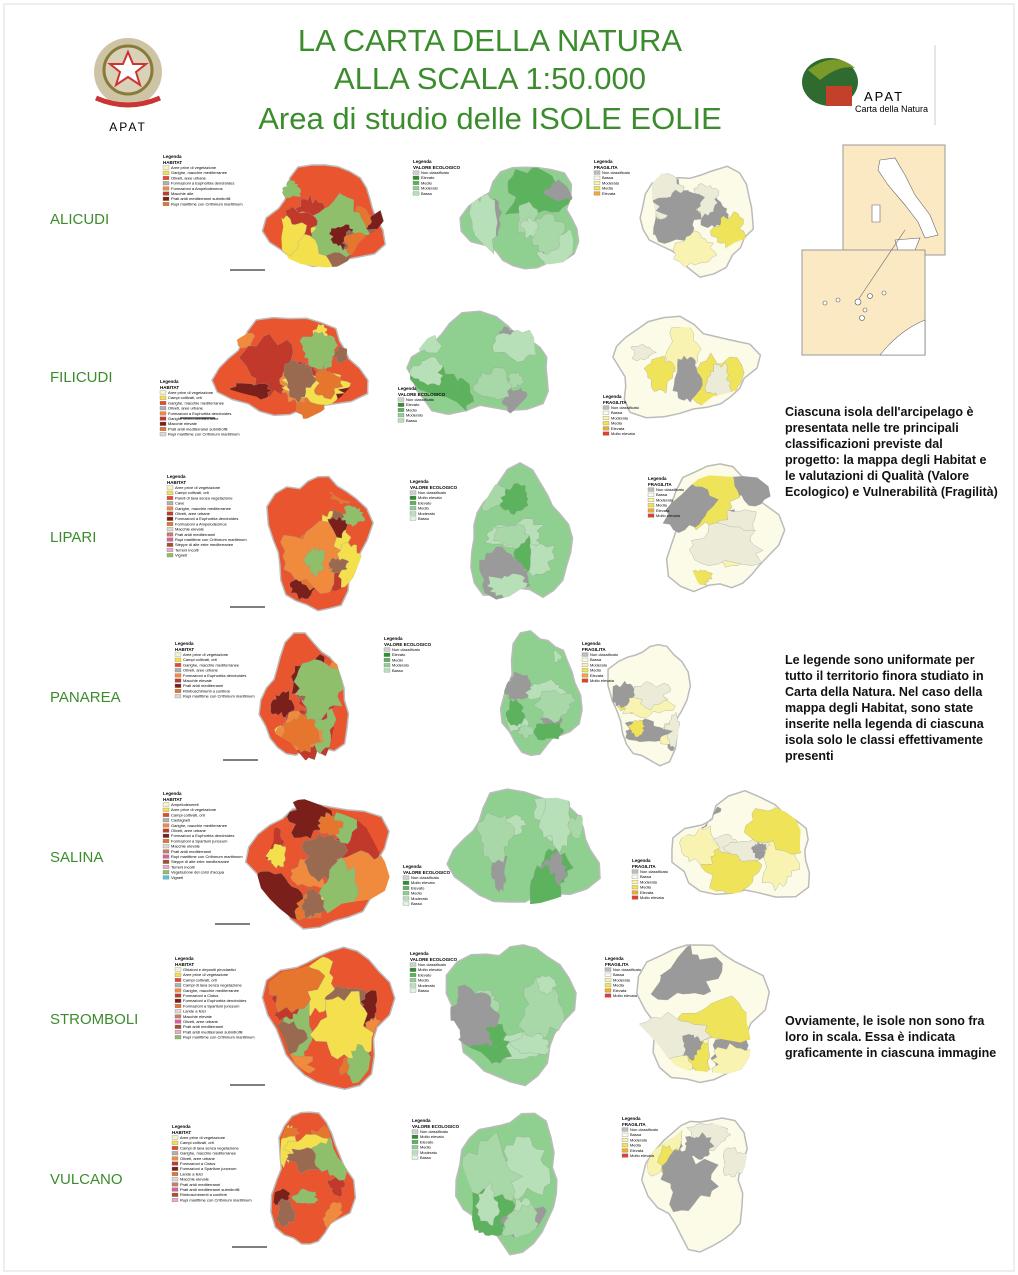 The height and width of the screenshot is (1275, 1018). What do you see at coordinates (417, 893) in the screenshot?
I see `legend-item: Medio` at bounding box center [417, 893].